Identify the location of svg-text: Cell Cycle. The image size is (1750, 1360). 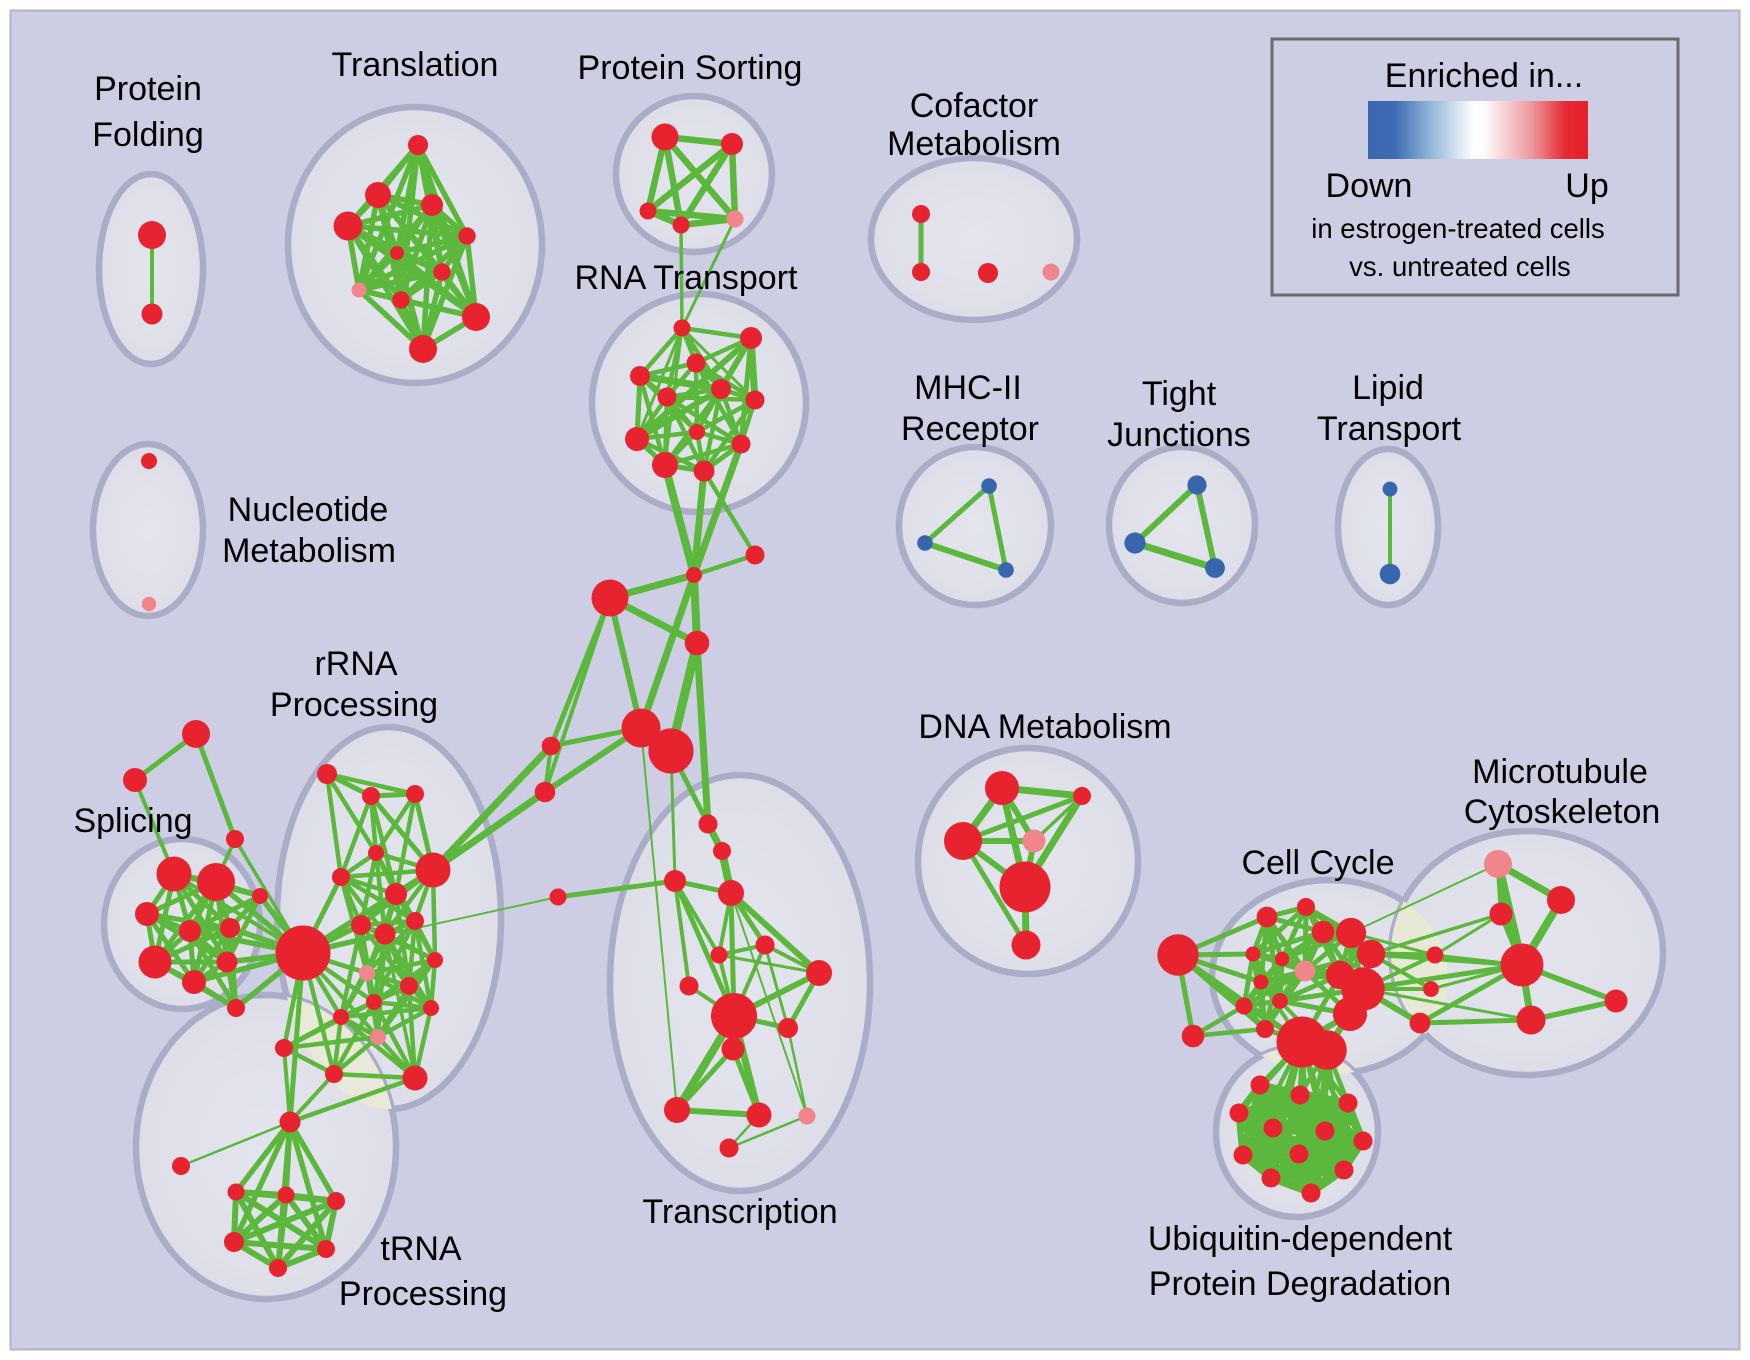
(1317, 863).